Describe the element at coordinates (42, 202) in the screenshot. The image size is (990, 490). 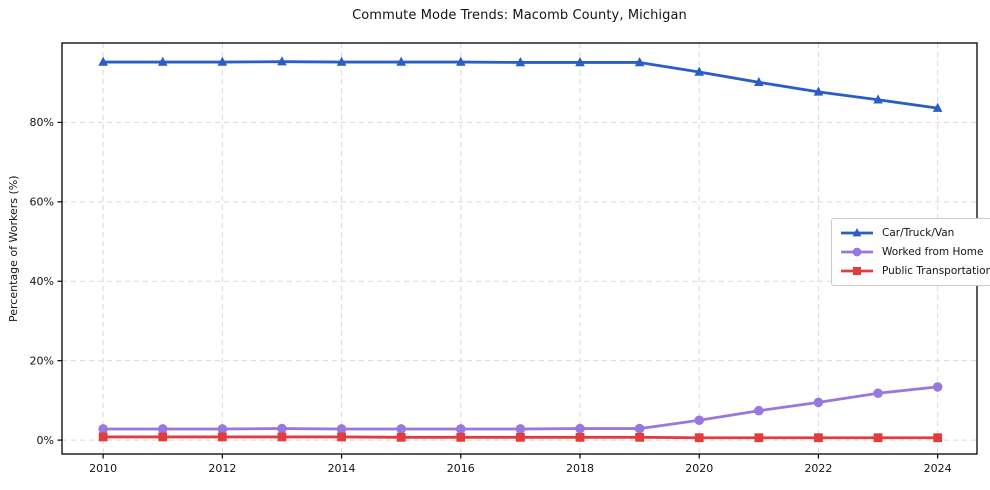
I see `y-tick-label: 60%` at that location.